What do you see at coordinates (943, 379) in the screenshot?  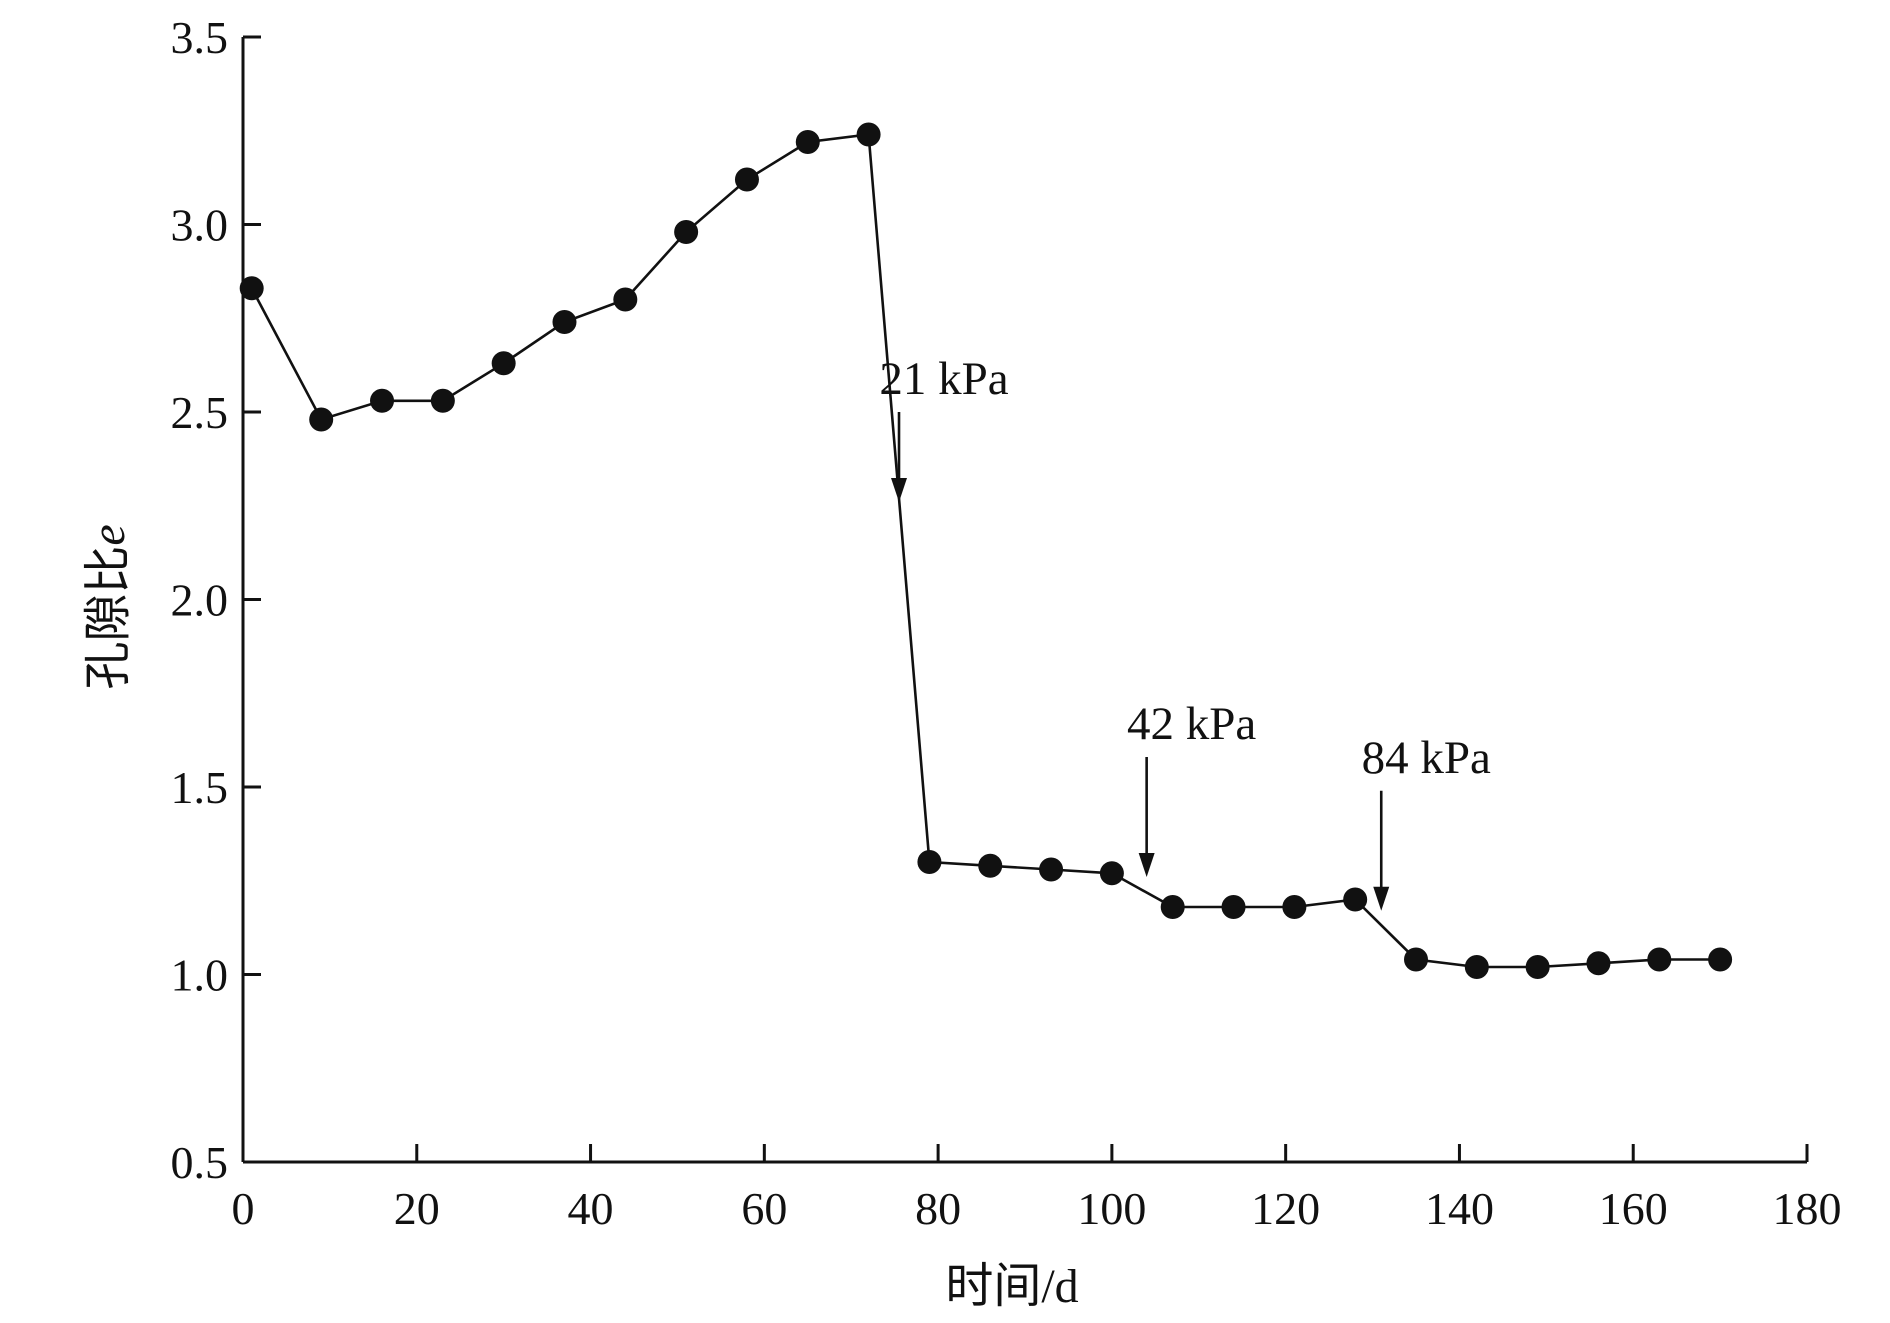 I see `annotation-label: 21 kPa` at bounding box center [943, 379].